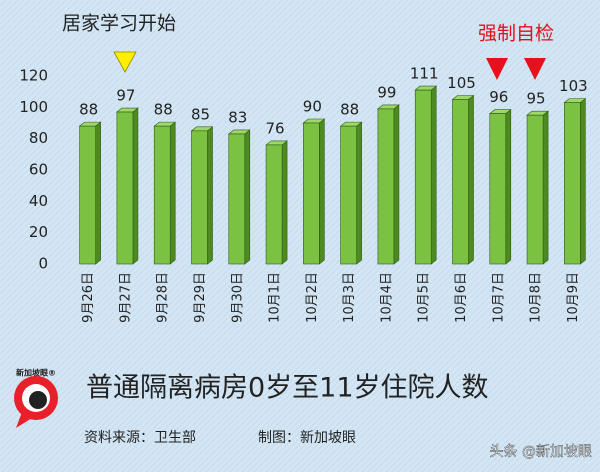 The image size is (600, 472). I want to click on chart-title: 普通隔离病房0岁至11岁住院人数, so click(287, 388).